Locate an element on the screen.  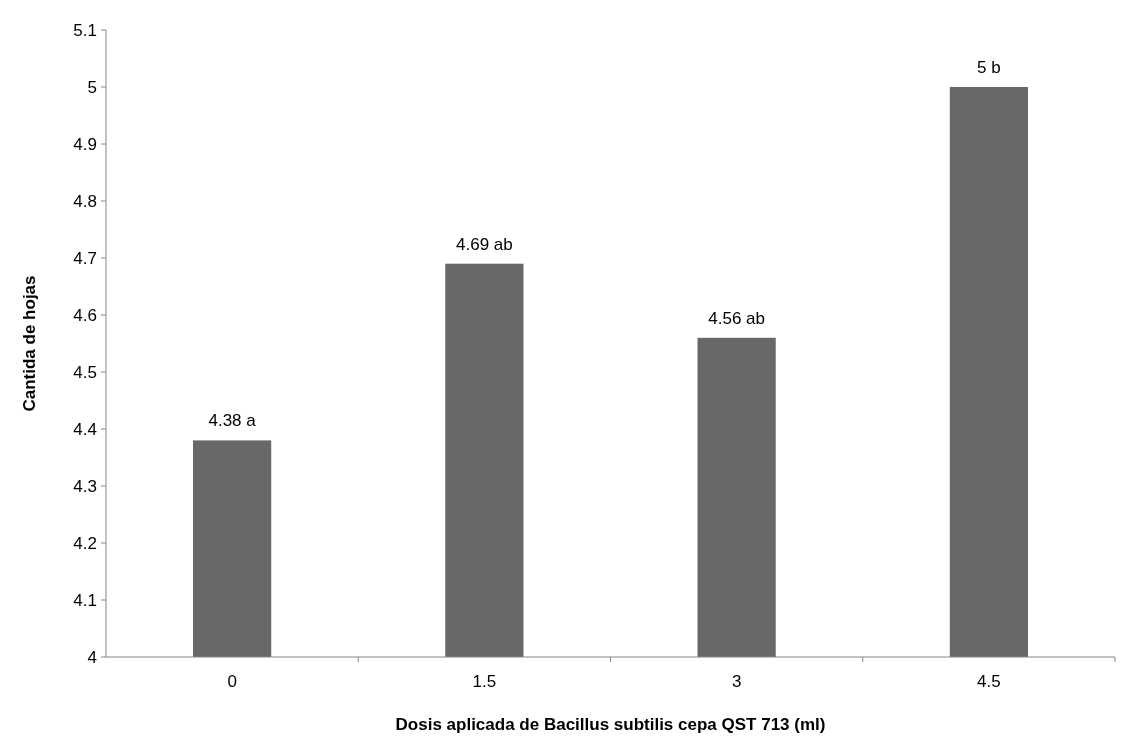
y-tick-label: 4.4 is located at coordinates (85, 429).